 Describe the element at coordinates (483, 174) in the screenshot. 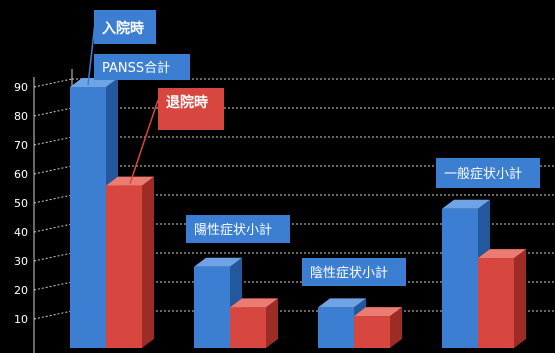

I see `category-label-general-text: 一般症状小計` at that location.